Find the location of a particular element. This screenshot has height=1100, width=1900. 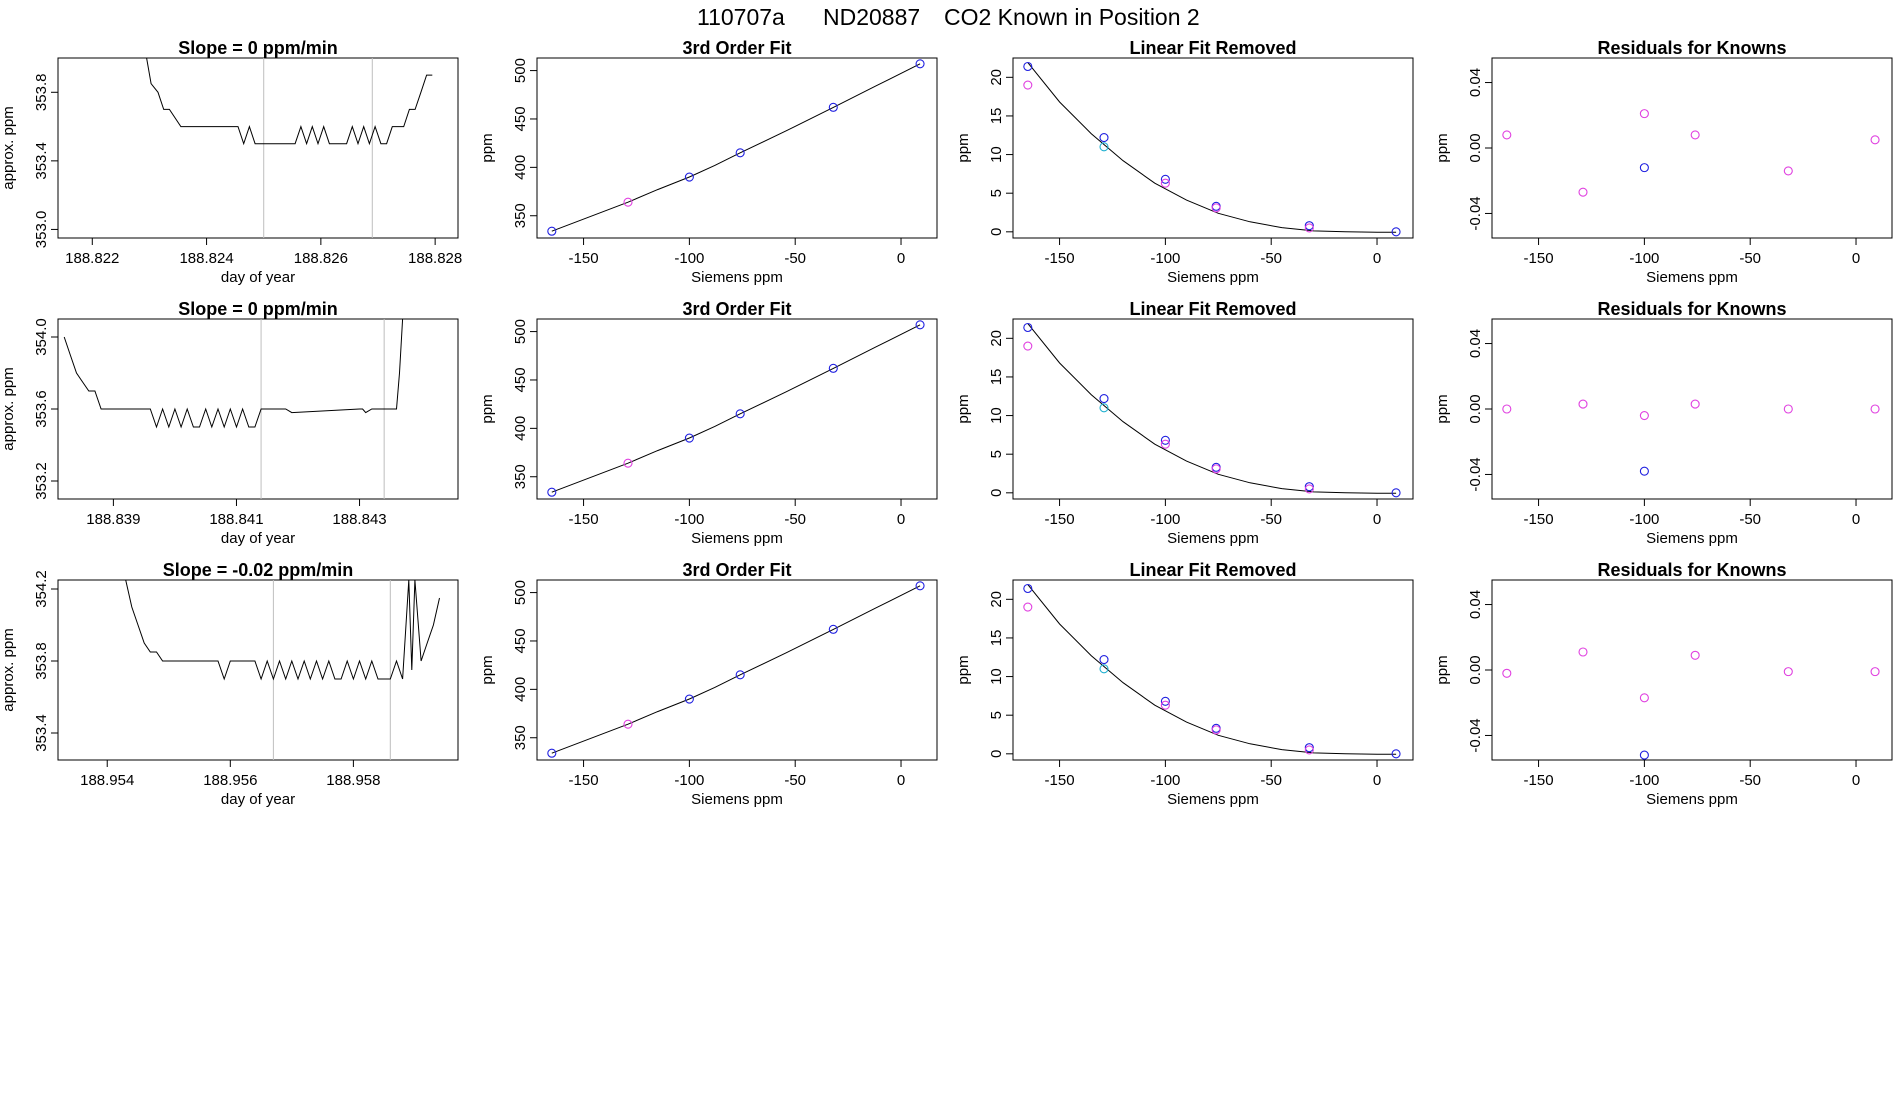

y-tick-label: 450 is located at coordinates (520, 379).